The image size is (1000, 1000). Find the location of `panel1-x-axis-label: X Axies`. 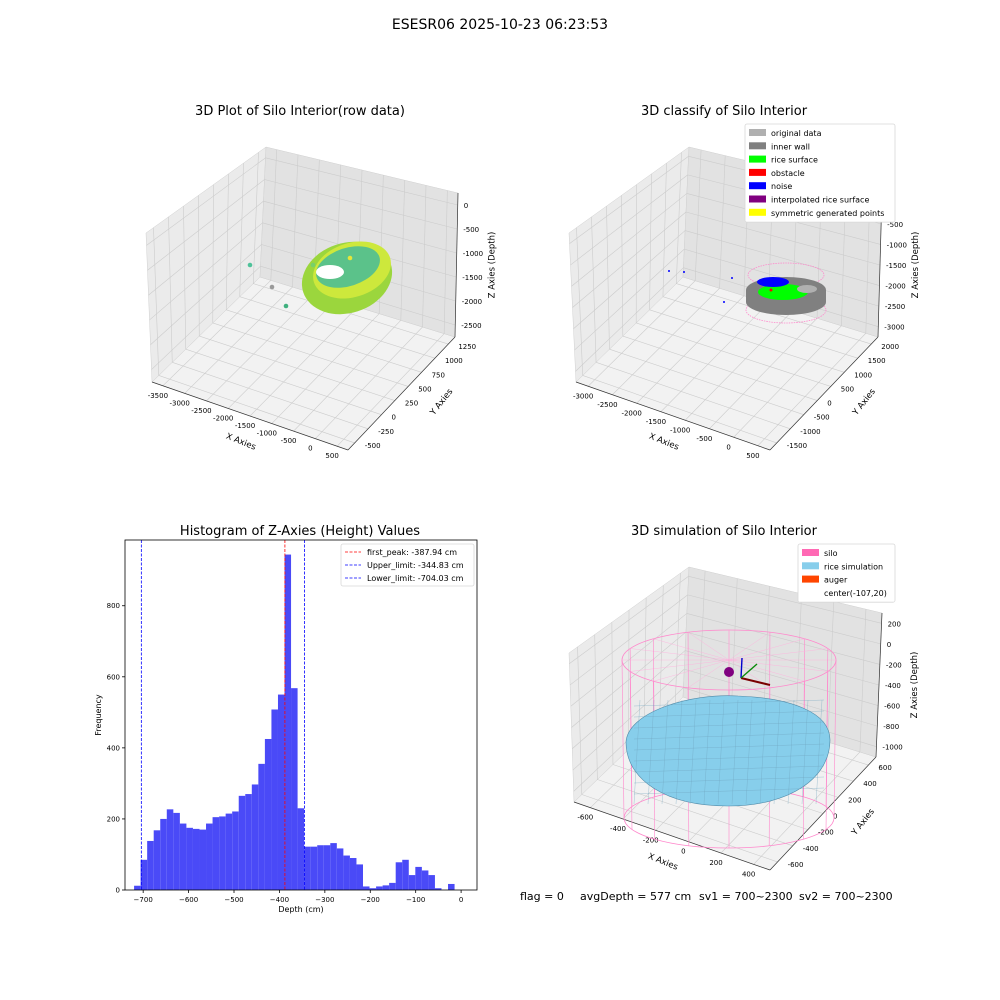

panel1-x-axis-label: X Axies is located at coordinates (240, 442).